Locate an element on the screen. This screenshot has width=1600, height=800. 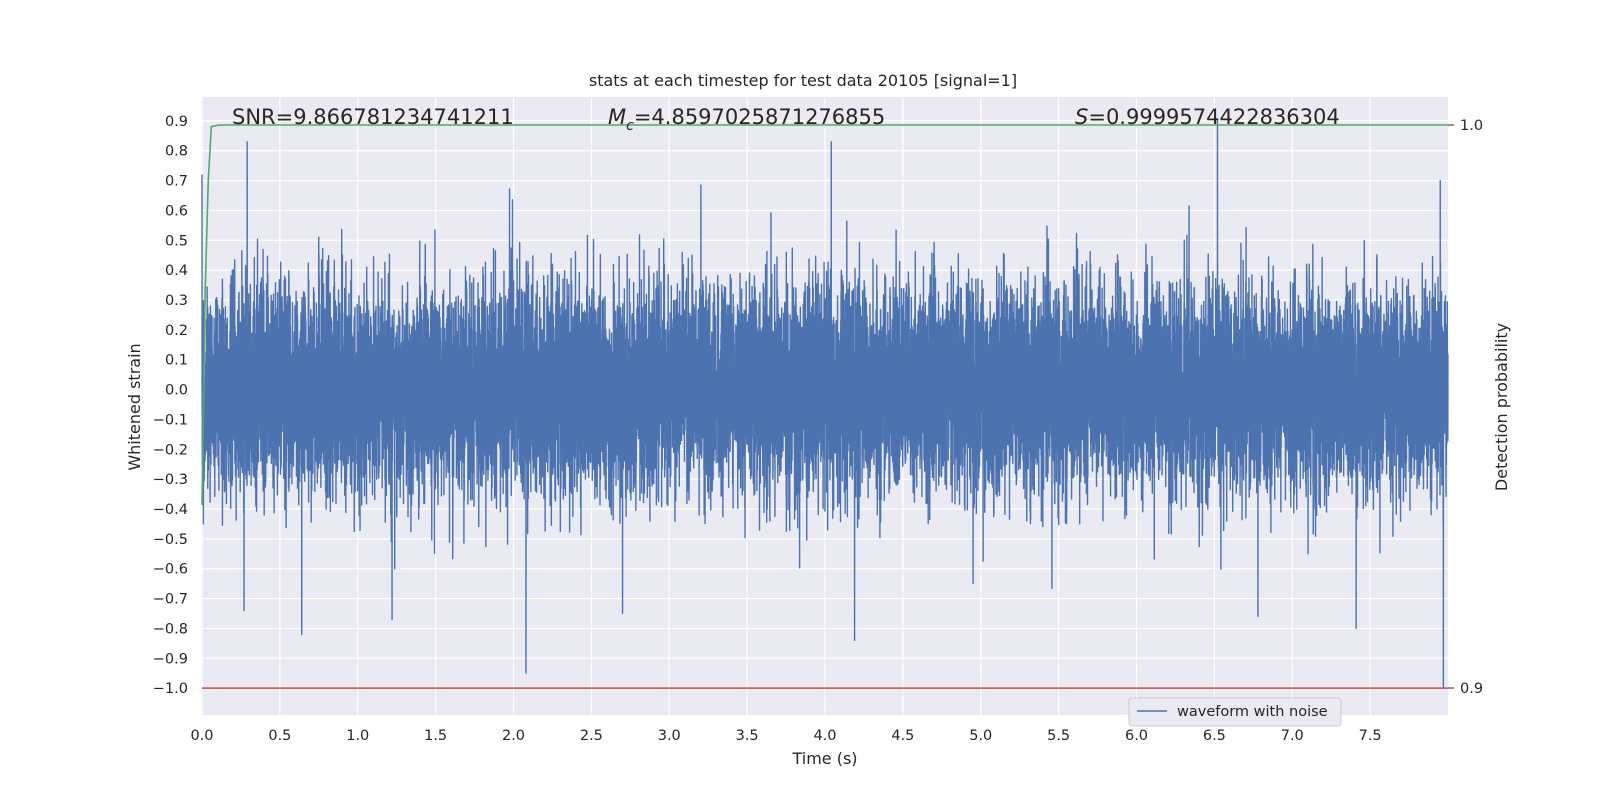
x-tick-label: 2.0 is located at coordinates (513, 736).